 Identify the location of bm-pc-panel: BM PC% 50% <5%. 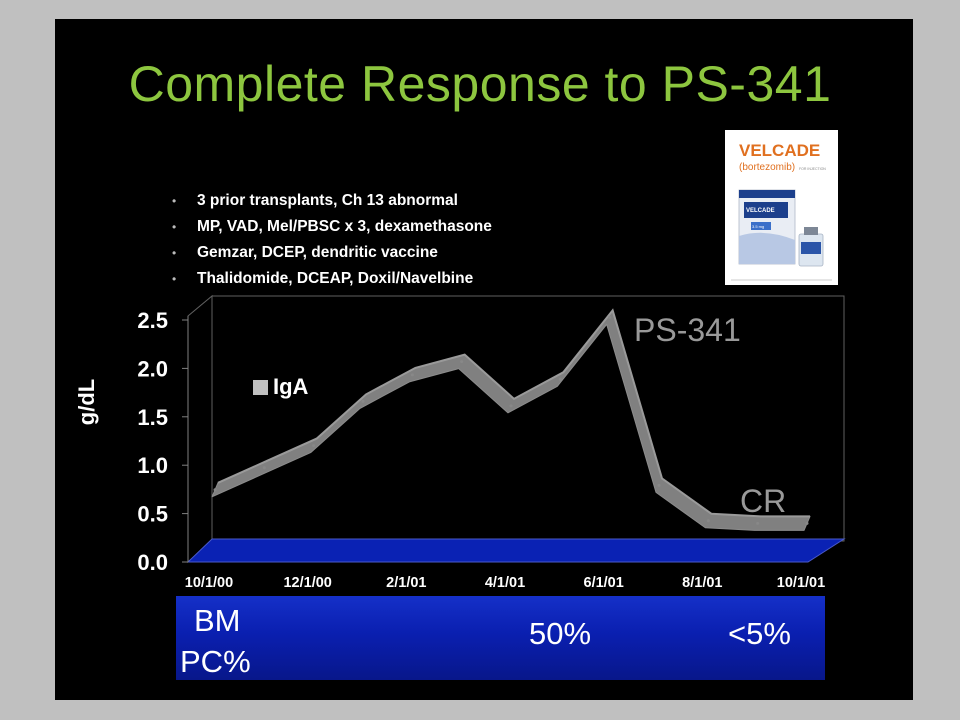
(500, 638).